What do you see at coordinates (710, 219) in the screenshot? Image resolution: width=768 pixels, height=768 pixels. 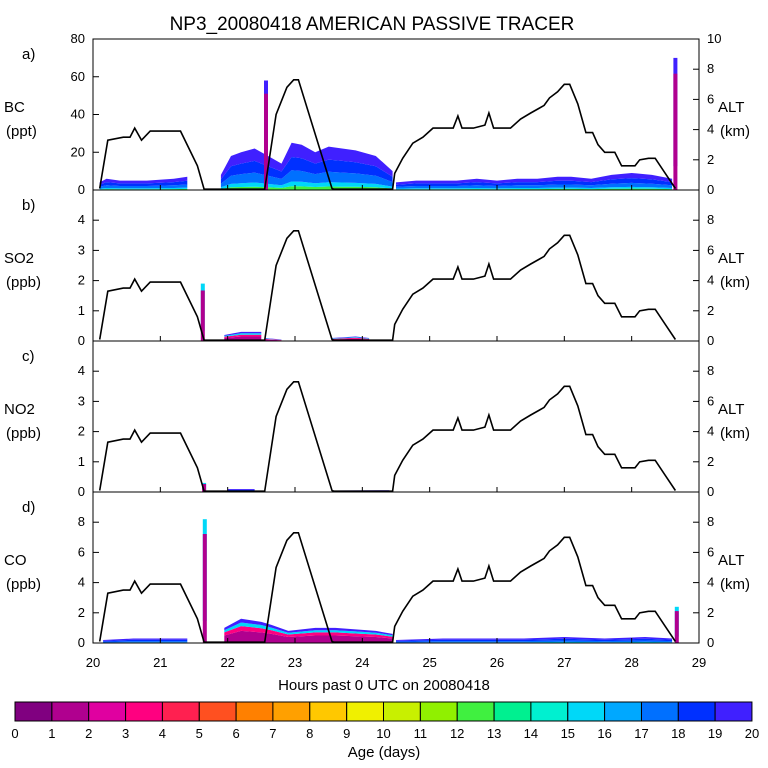 I see `alt-tick-label-so2-4: 8` at bounding box center [710, 219].